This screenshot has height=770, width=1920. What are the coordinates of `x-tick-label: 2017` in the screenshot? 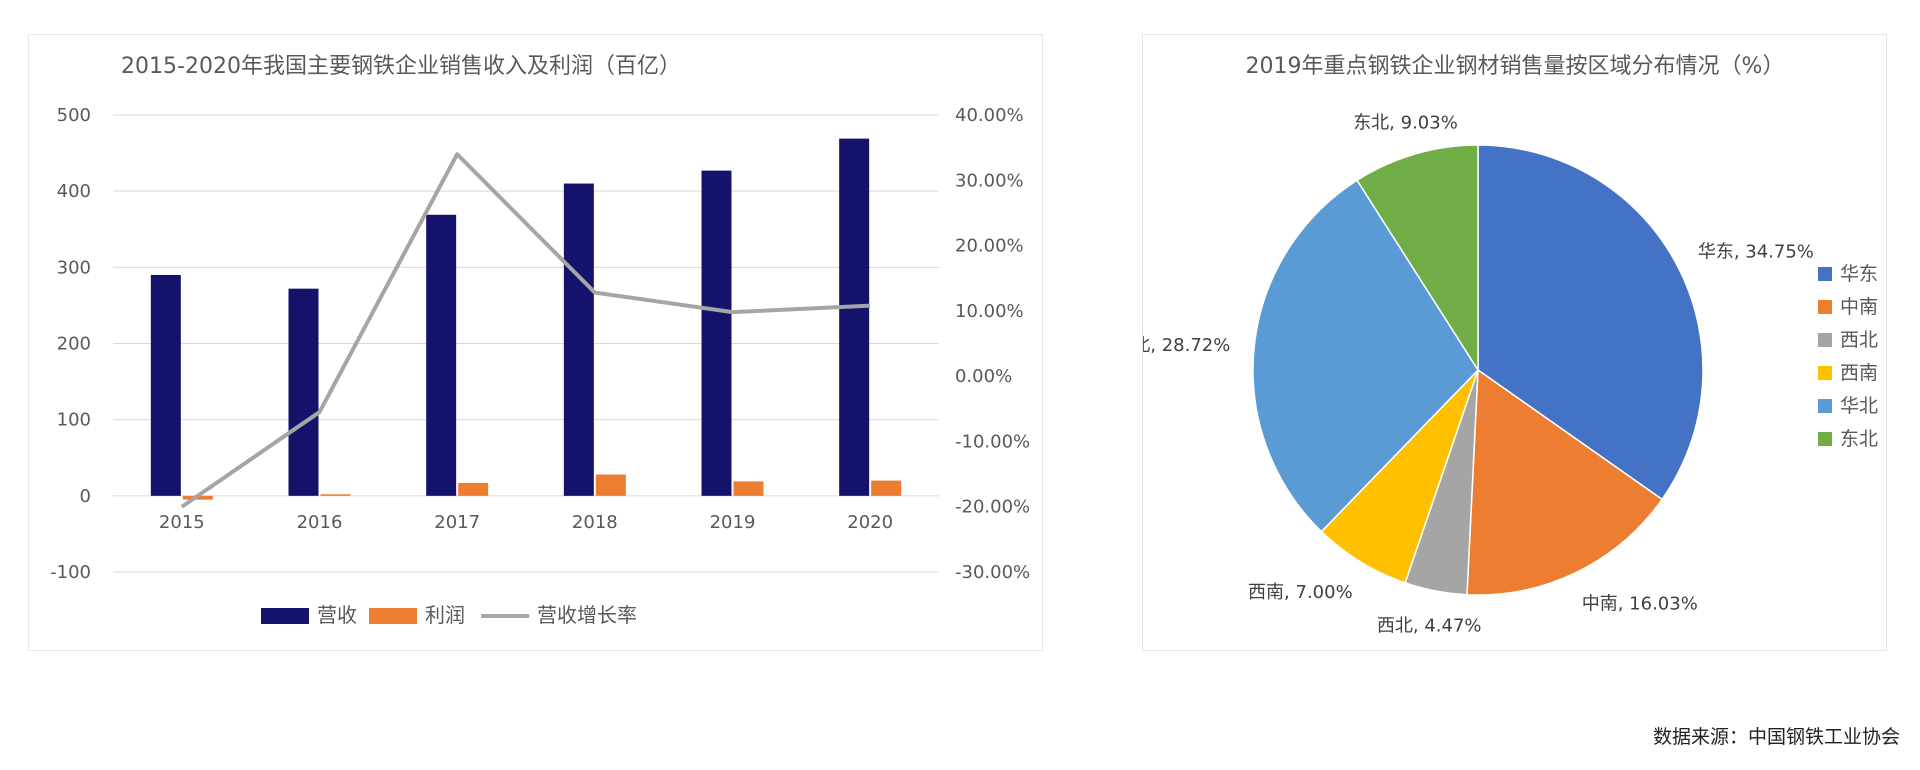 It's located at (457, 522).